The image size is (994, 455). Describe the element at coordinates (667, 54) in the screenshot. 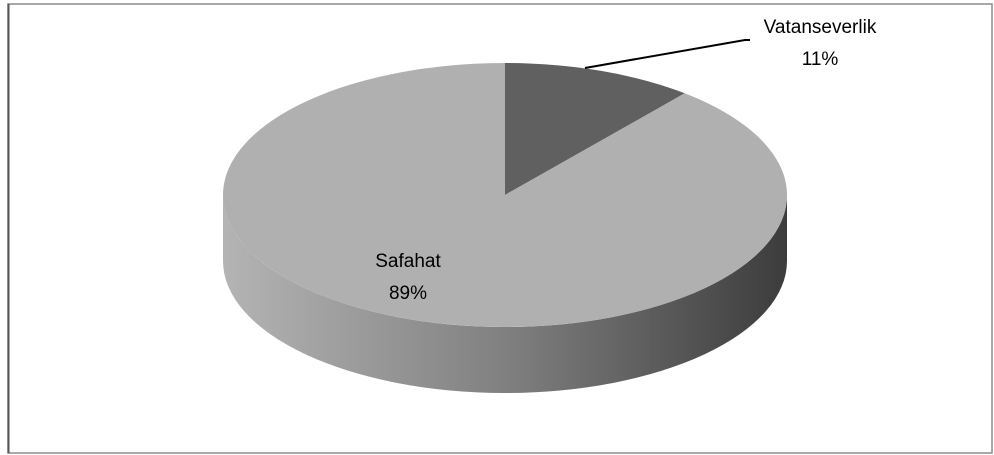

I see `leader-line` at that location.